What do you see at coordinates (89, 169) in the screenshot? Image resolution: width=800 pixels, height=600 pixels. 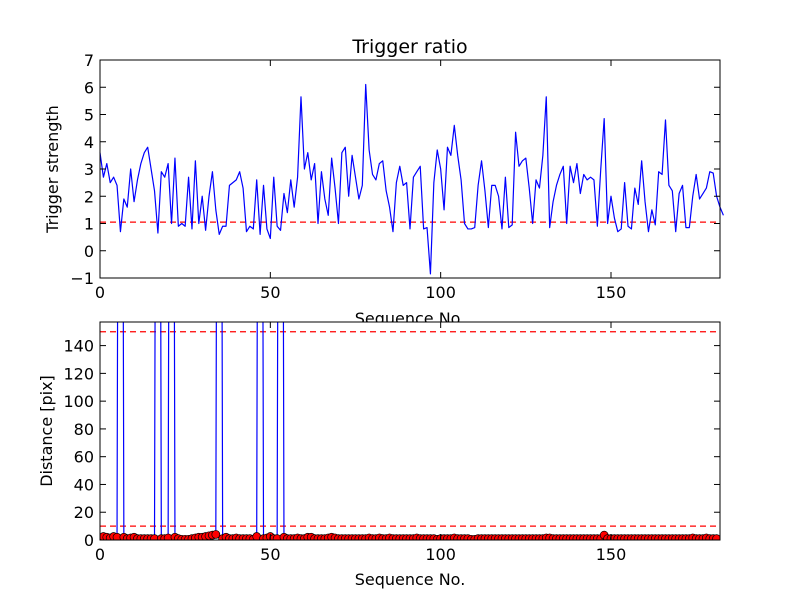 I see `top-y-tick-label: 3` at bounding box center [89, 169].